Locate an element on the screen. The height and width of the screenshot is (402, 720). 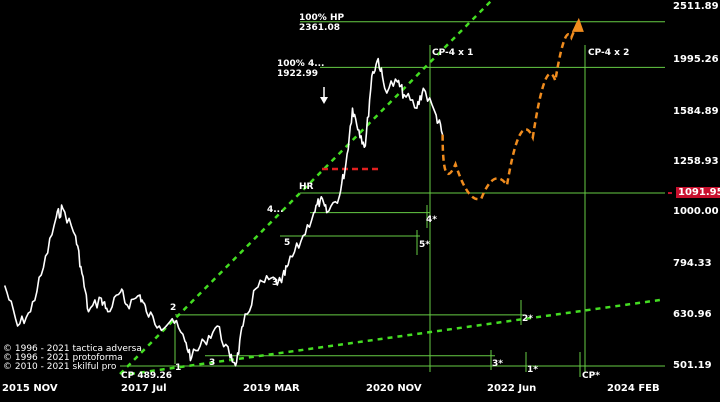
cp-base-label: CP 489.26 is located at coordinates (147, 376).